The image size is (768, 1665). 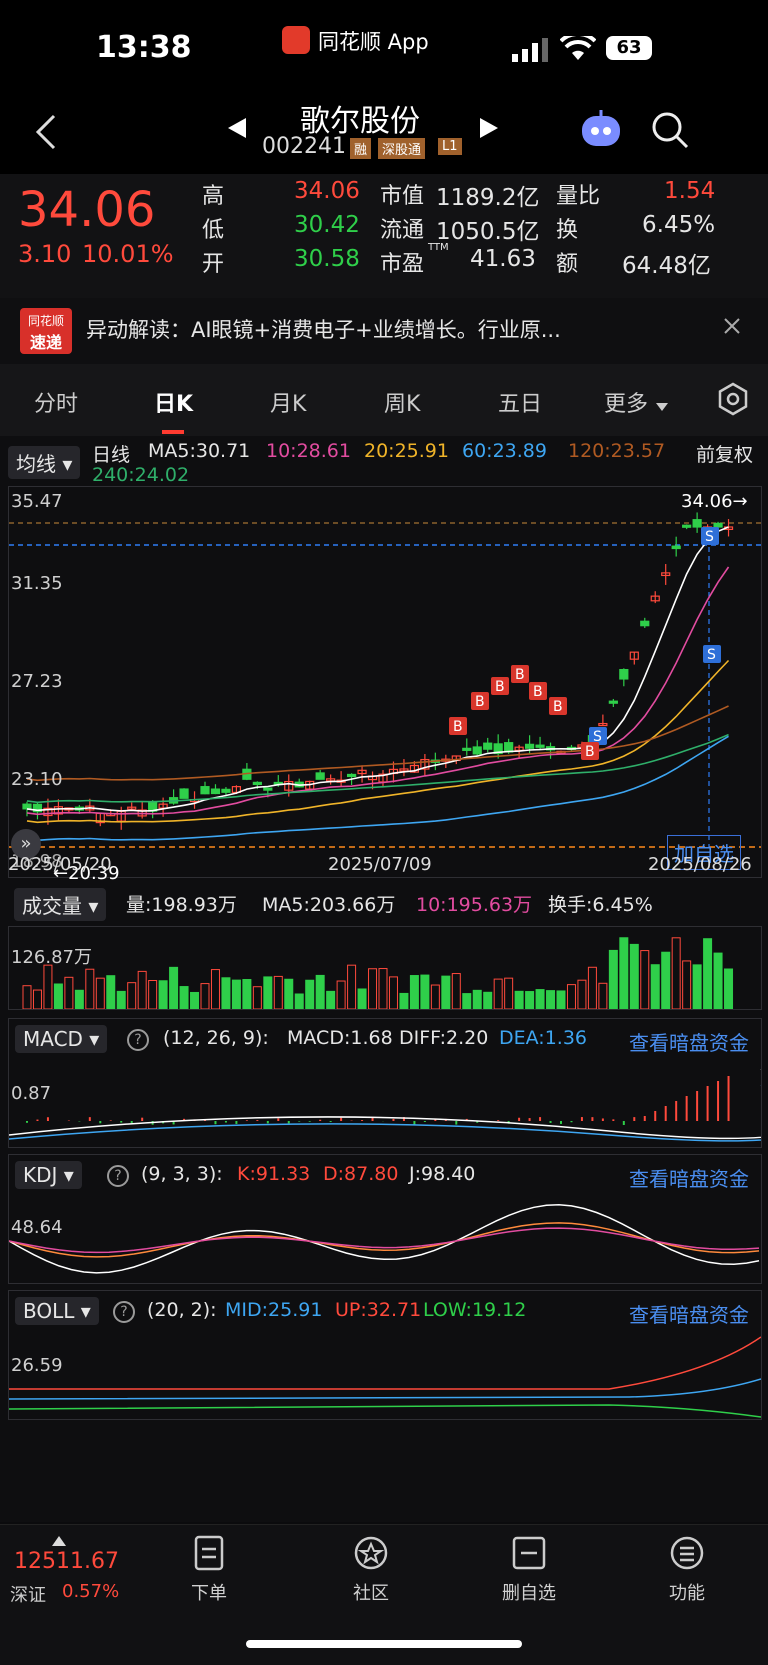 I want to click on tab-monthly: 月K, so click(x=288, y=404).